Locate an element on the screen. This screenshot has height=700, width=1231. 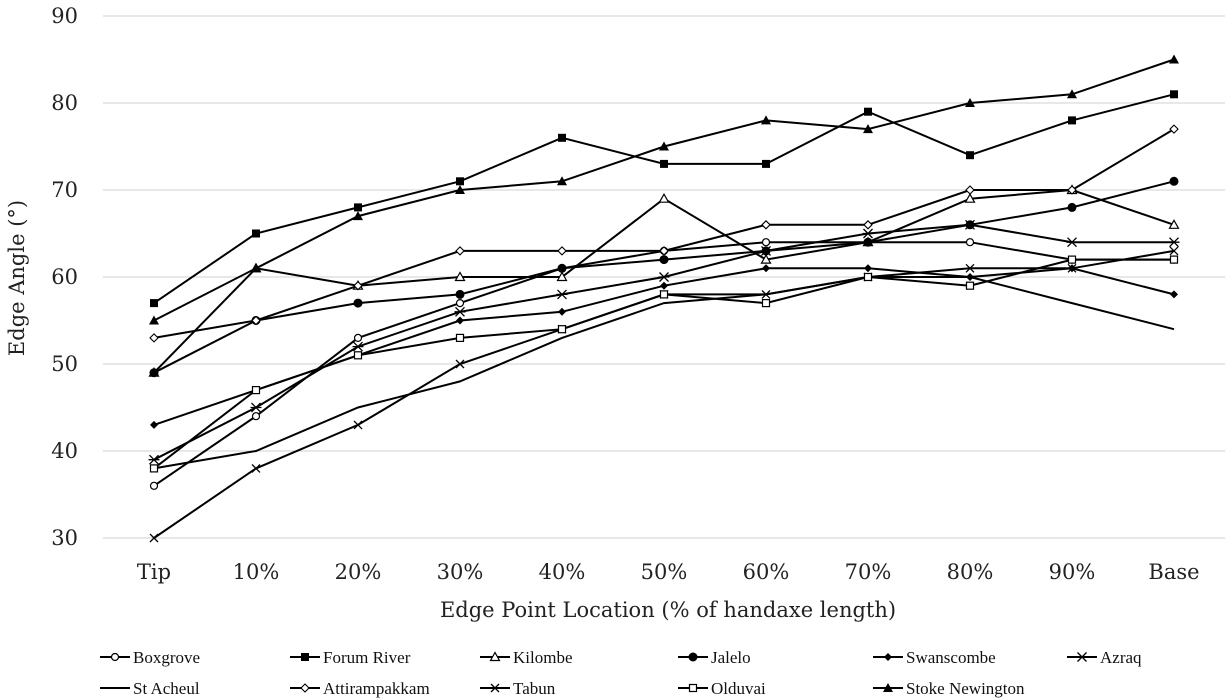
y-tick-label: 80 is located at coordinates (64, 103).